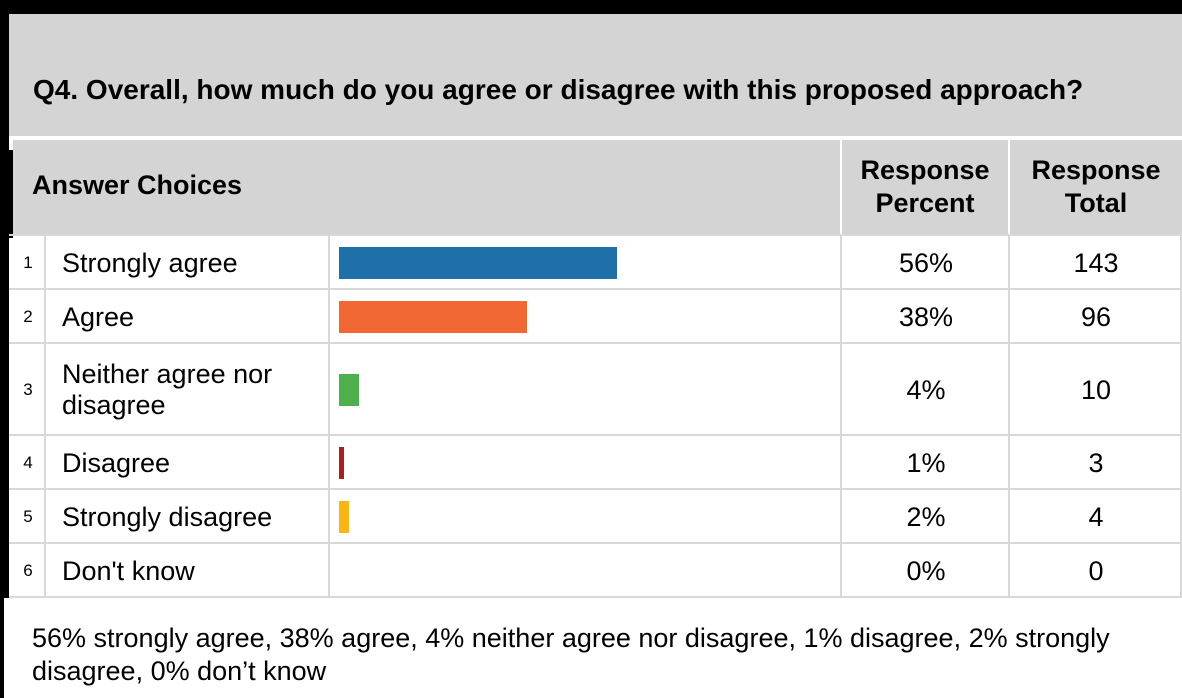 This screenshot has width=1182, height=698. What do you see at coordinates (426, 187) in the screenshot?
I see `header-answer-choices: Answer Choices` at bounding box center [426, 187].